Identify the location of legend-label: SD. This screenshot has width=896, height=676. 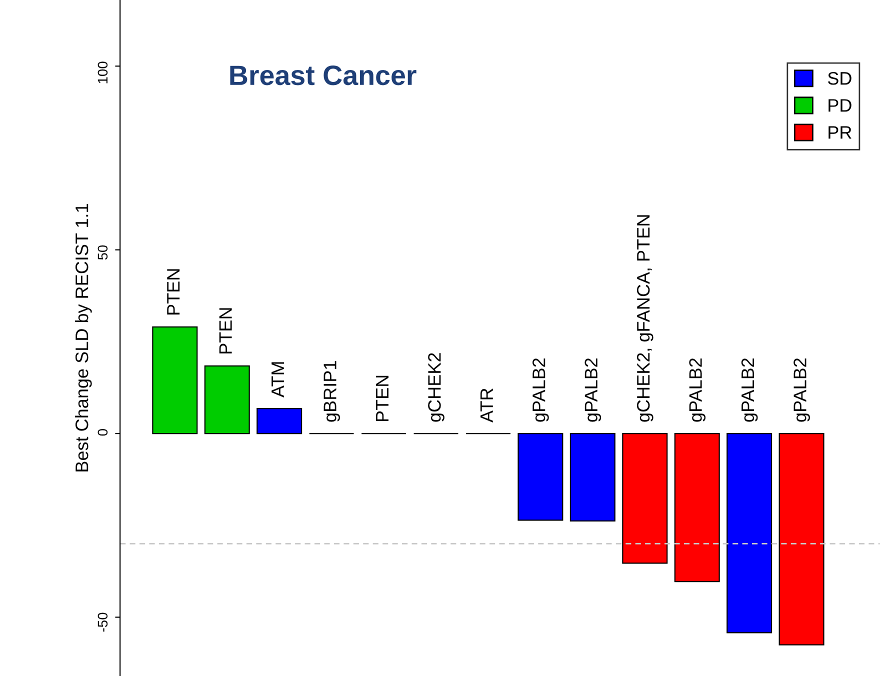
(840, 78).